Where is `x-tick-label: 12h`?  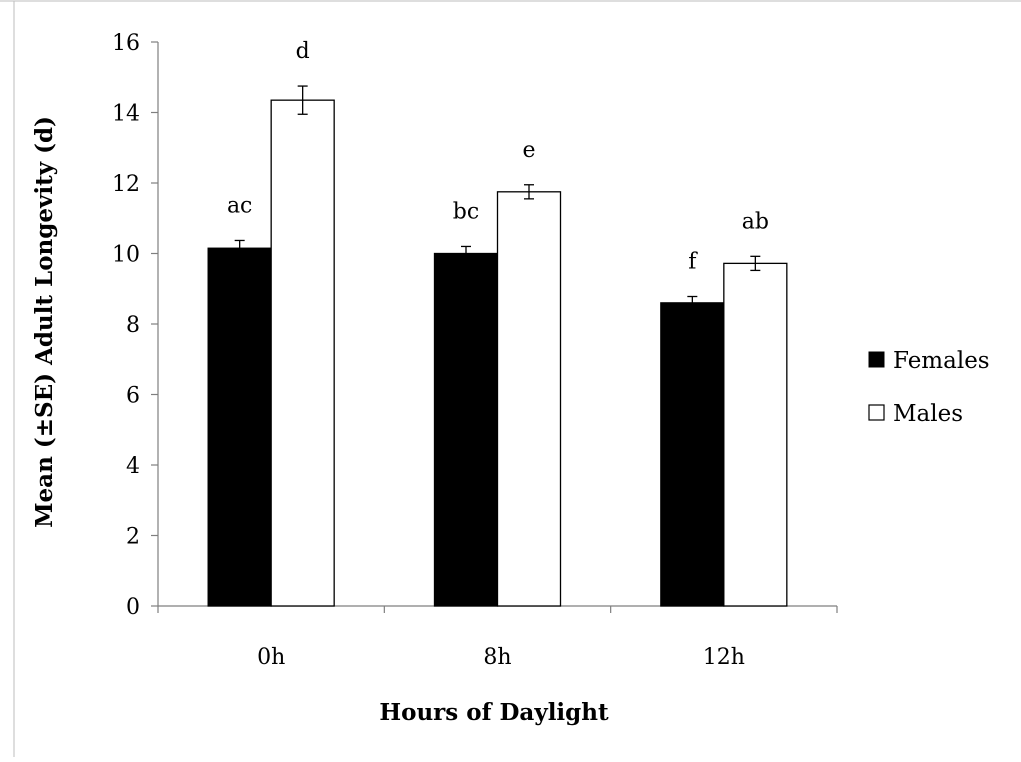
x-tick-label: 12h is located at coordinates (724, 657).